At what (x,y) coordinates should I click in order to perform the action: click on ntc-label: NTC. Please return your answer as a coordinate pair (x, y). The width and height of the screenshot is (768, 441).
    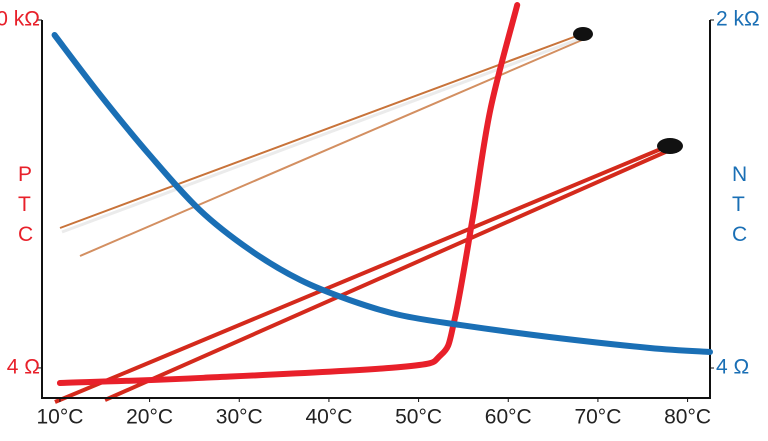
    Looking at the image, I should click on (740, 204).